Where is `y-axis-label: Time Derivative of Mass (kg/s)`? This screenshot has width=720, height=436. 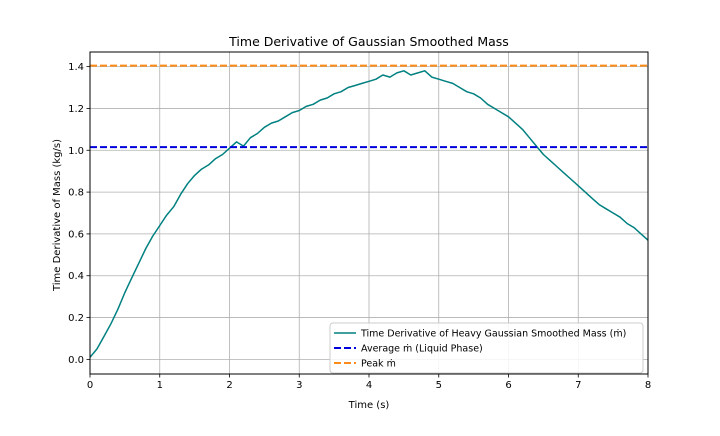
y-axis-label: Time Derivative of Mass (kg/s) is located at coordinates (57, 215).